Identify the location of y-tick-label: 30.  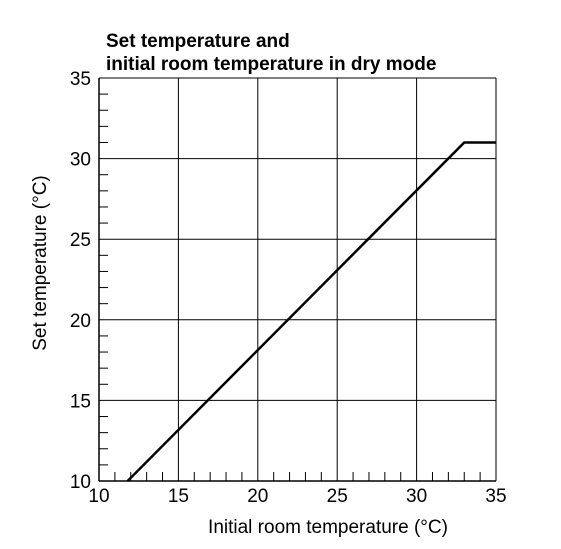
(80, 160).